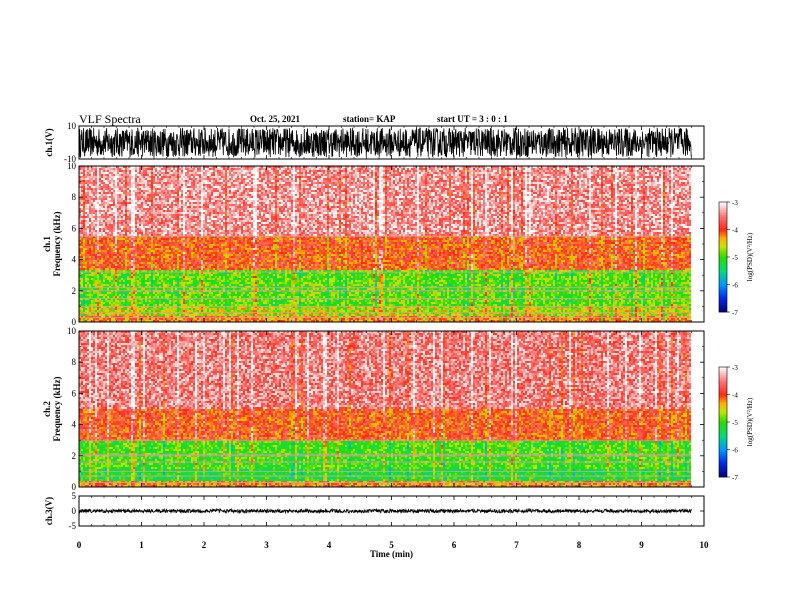 The width and height of the screenshot is (792, 612). Describe the element at coordinates (52, 408) in the screenshot. I see `ch2-spectrogram-ylabel: ch.2Frequency (kHz)` at that location.